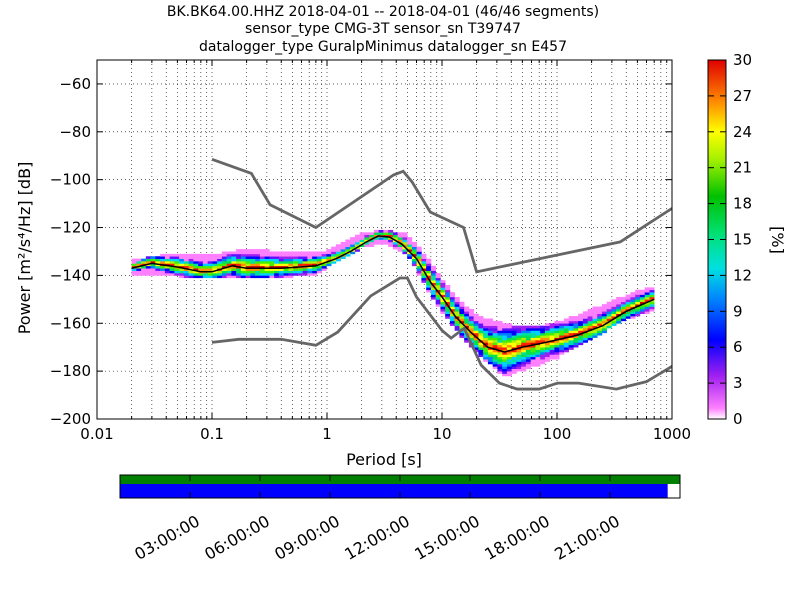 This screenshot has width=800, height=604. What do you see at coordinates (393, 294) in the screenshot?
I see `mode-curve` at bounding box center [393, 294].